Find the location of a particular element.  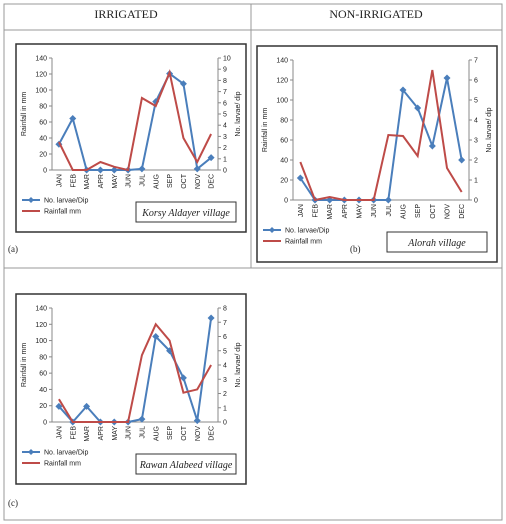

y2-axis-title: No. larvae/ dip is located at coordinates (238, 364).